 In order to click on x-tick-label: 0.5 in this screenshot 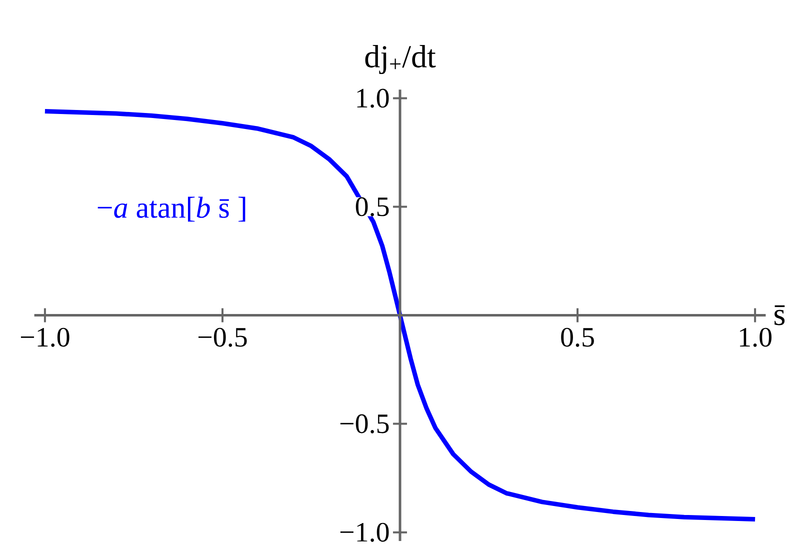, I will do `click(577, 337)`.